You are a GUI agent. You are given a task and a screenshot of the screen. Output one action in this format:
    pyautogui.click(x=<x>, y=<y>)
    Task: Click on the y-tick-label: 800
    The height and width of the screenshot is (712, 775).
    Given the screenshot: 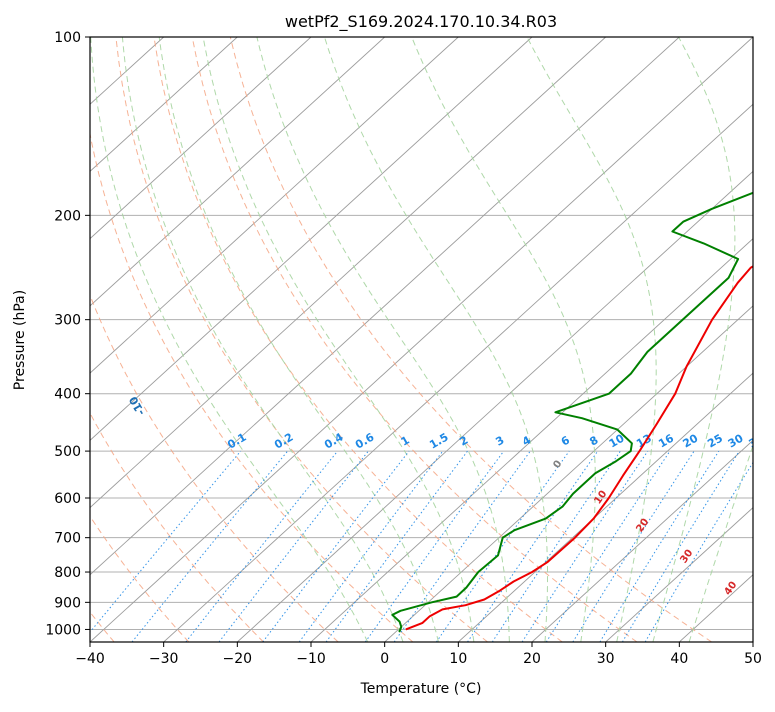 What is the action you would take?
    pyautogui.click(x=67, y=573)
    